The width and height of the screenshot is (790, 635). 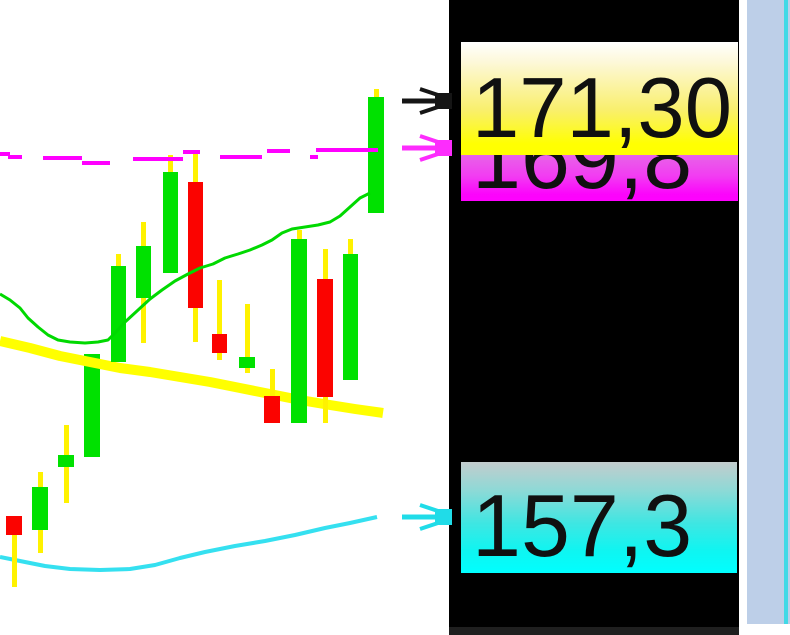 What do you see at coordinates (768, 312) in the screenshot?
I see `scrollbar-track` at bounding box center [768, 312].